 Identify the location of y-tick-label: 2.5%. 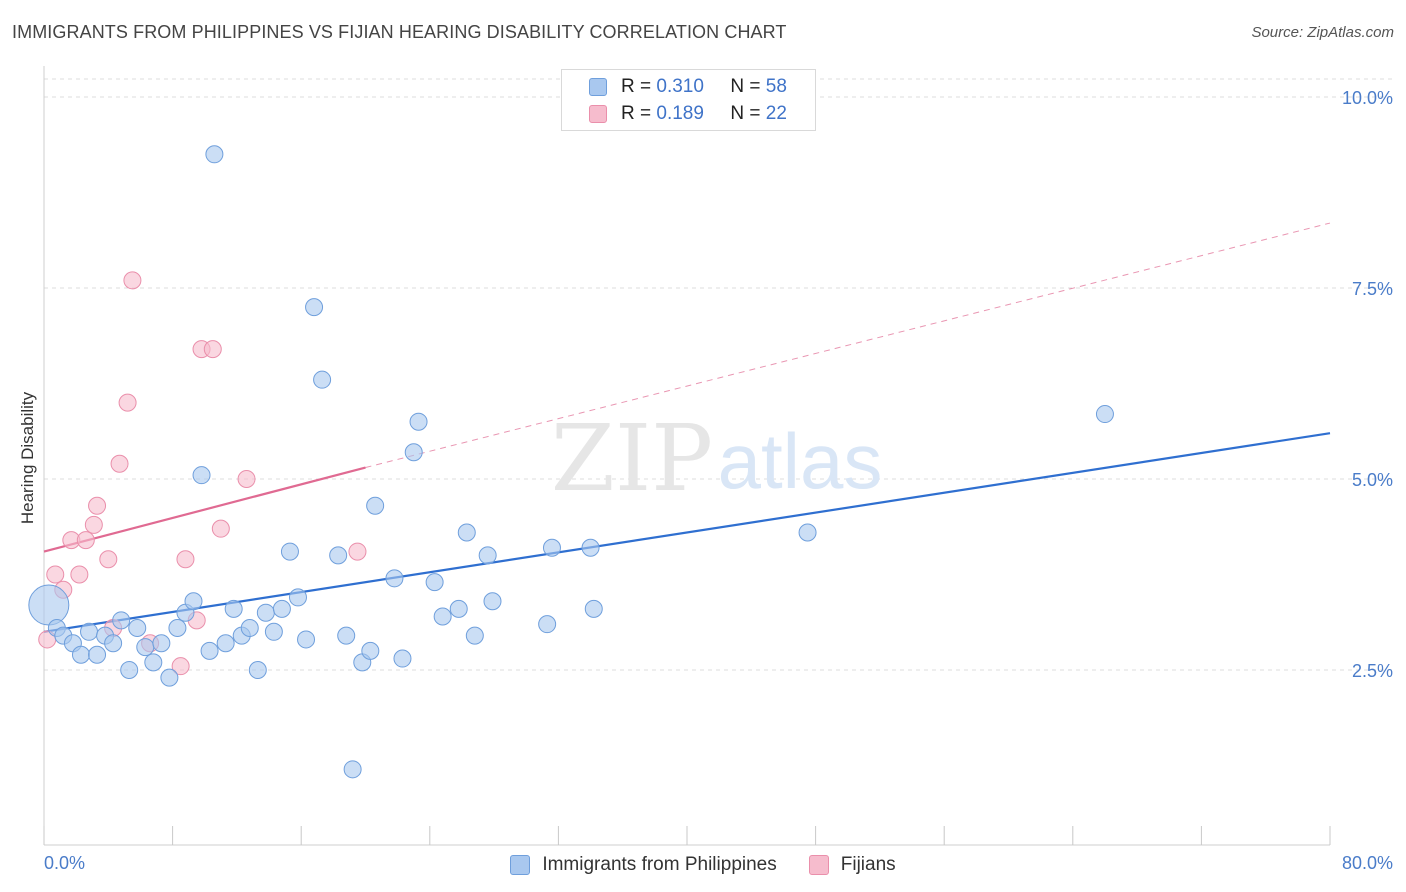
(1372, 671).